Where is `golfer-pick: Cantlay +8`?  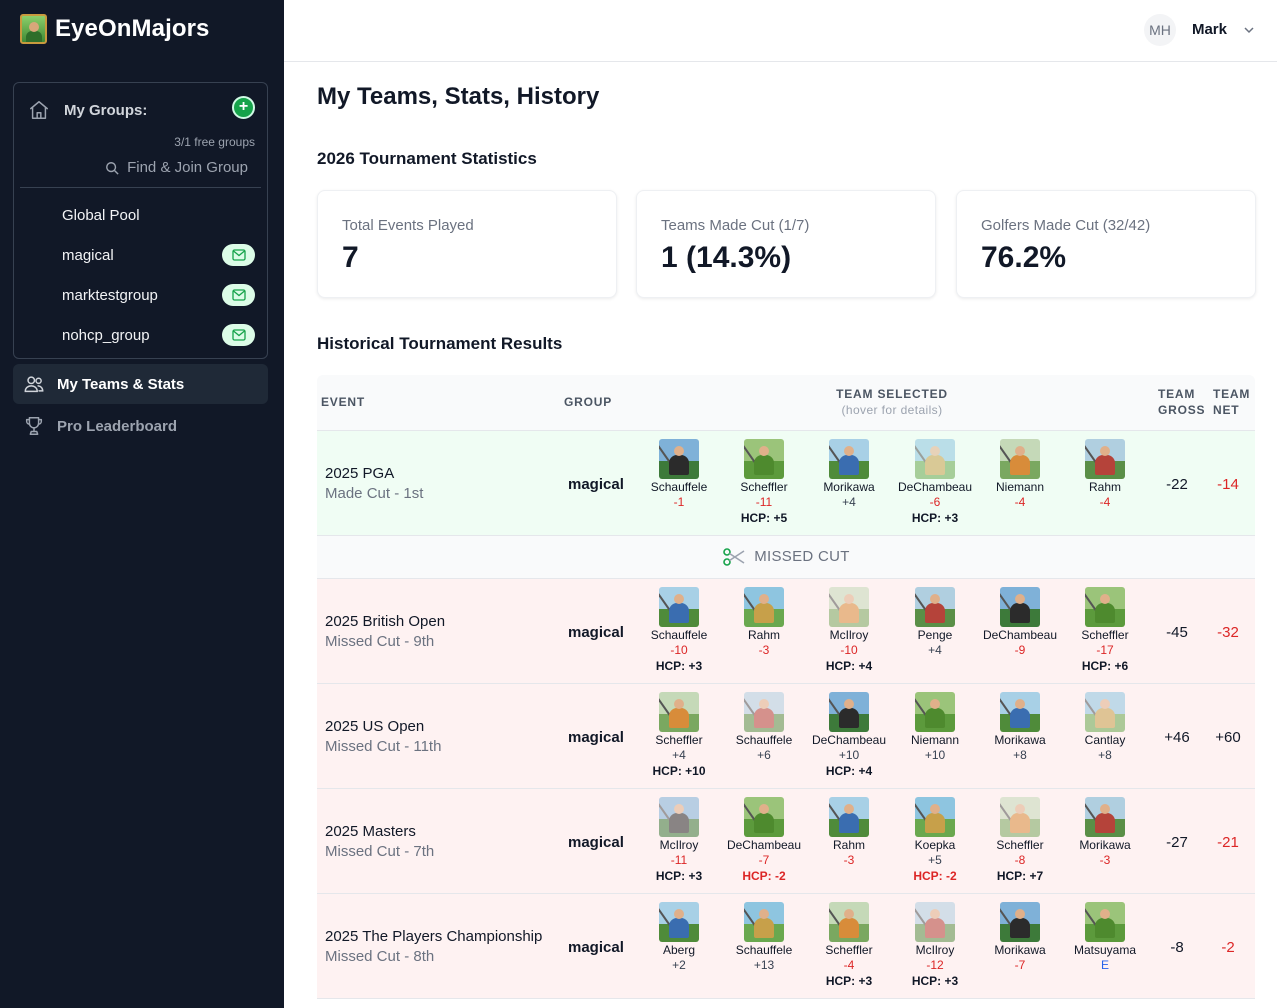
golfer-pick: Cantlay +8 is located at coordinates (1105, 727).